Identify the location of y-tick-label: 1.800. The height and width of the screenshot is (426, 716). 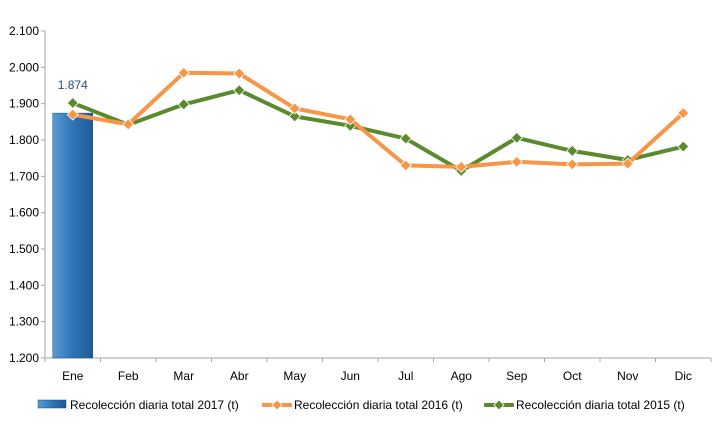
(24, 140).